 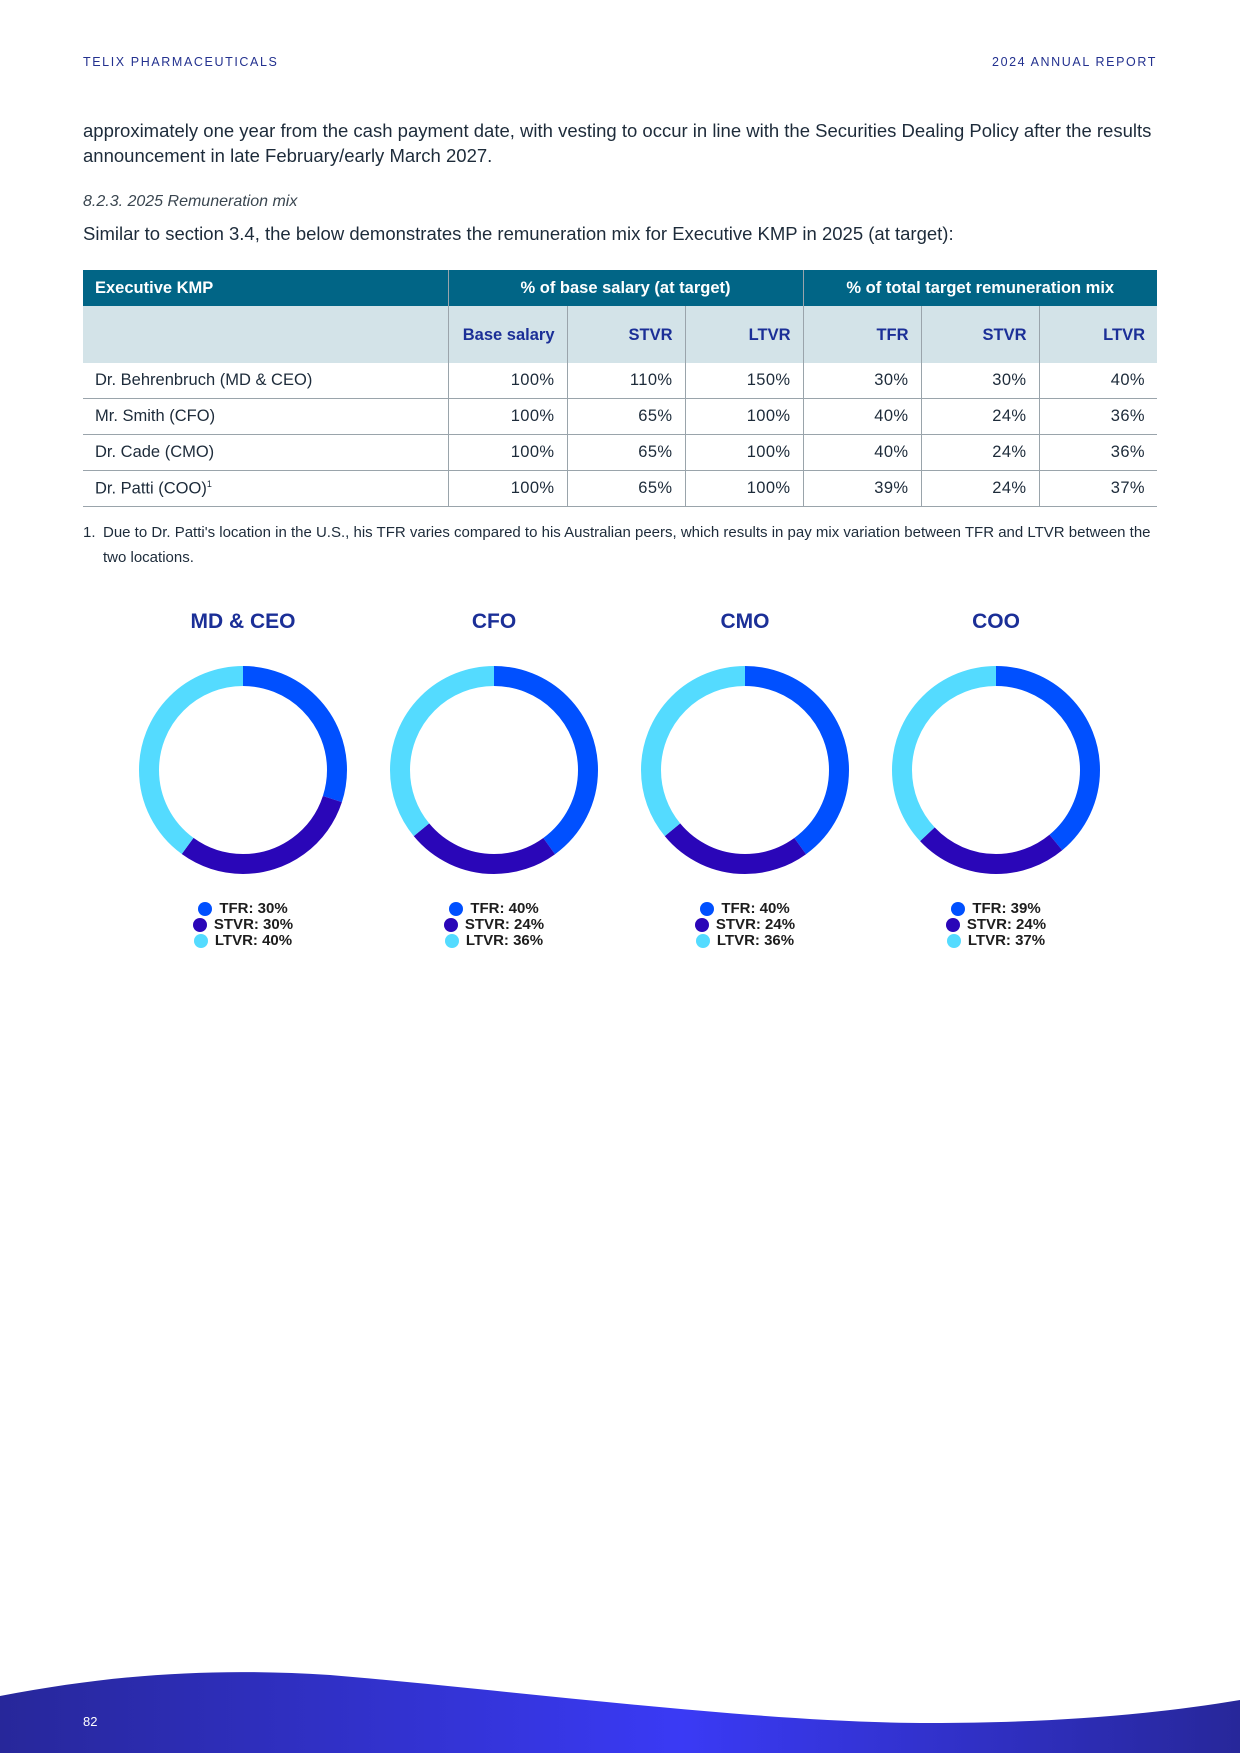 What do you see at coordinates (744, 334) in the screenshot?
I see `subheader-ltvr: LTVR` at bounding box center [744, 334].